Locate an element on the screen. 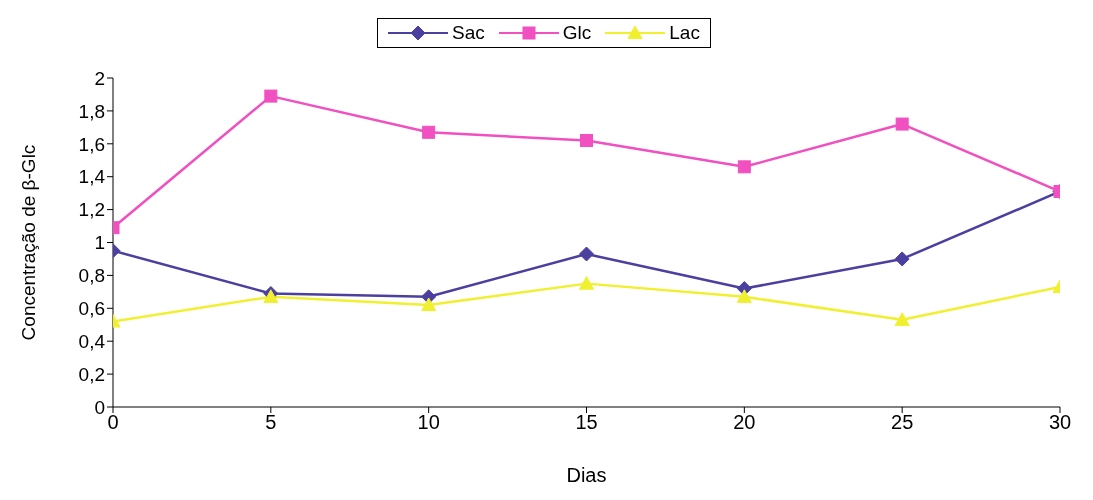  y-tick-label: 0,8 is located at coordinates (91, 276).